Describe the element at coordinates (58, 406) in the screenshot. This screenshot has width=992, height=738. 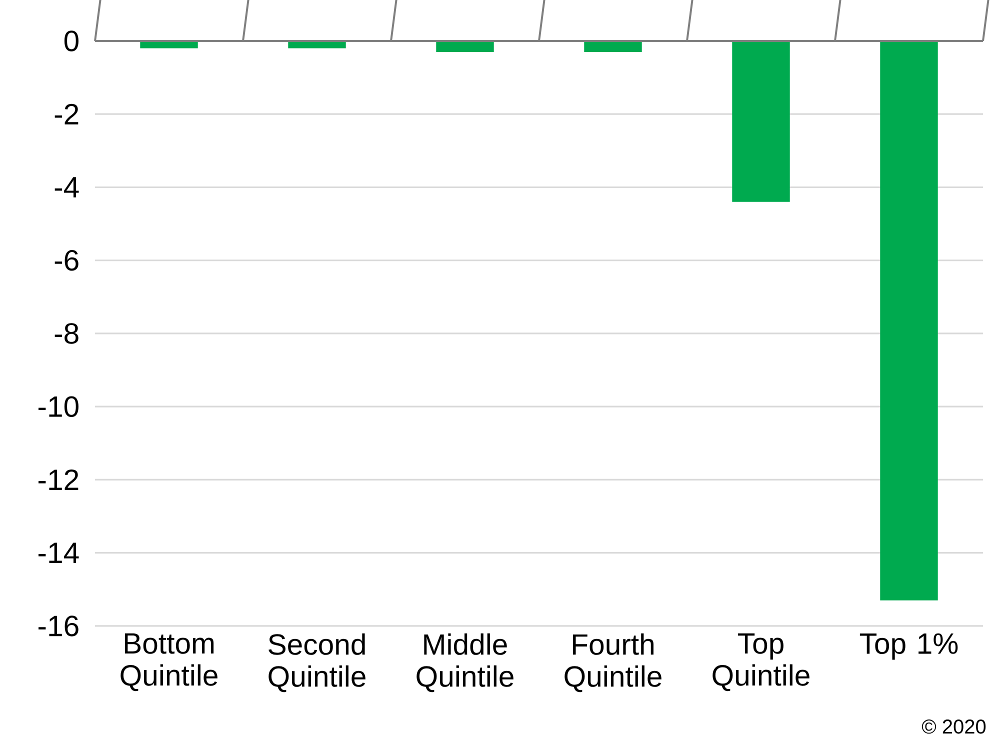
I see `y-tick-label: -10` at that location.